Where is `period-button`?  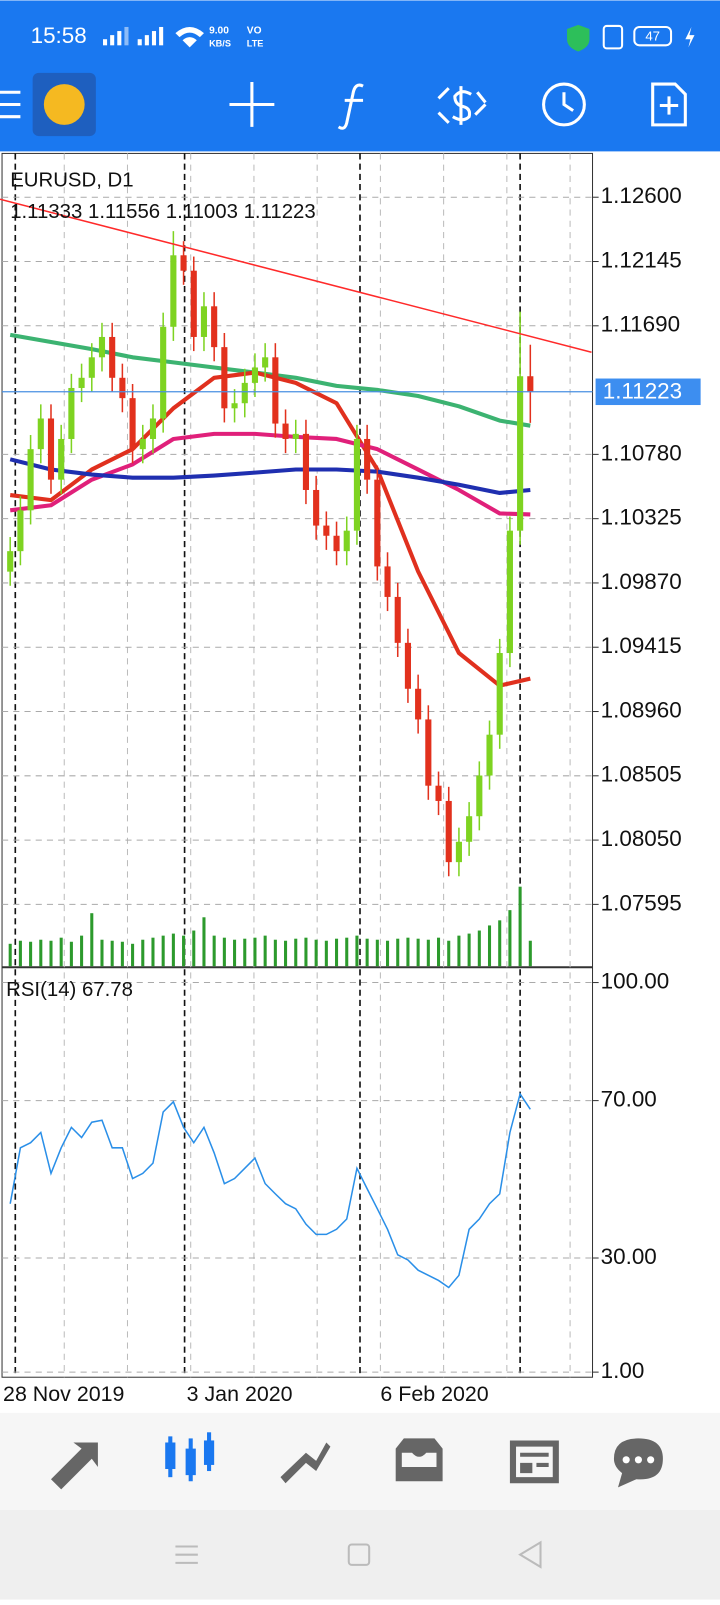
period-button is located at coordinates (564, 104).